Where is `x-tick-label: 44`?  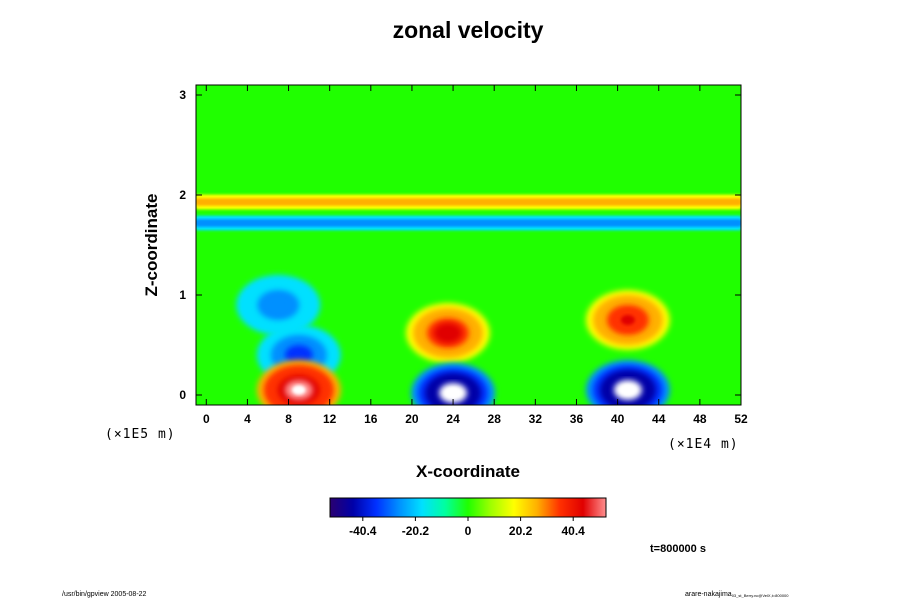
x-tick-label: 44 is located at coordinates (659, 419).